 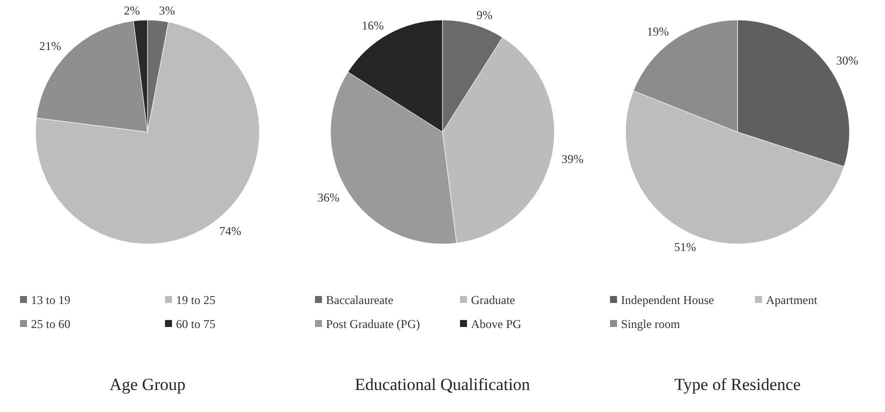 I want to click on data-label: 2%, so click(x=132, y=10).